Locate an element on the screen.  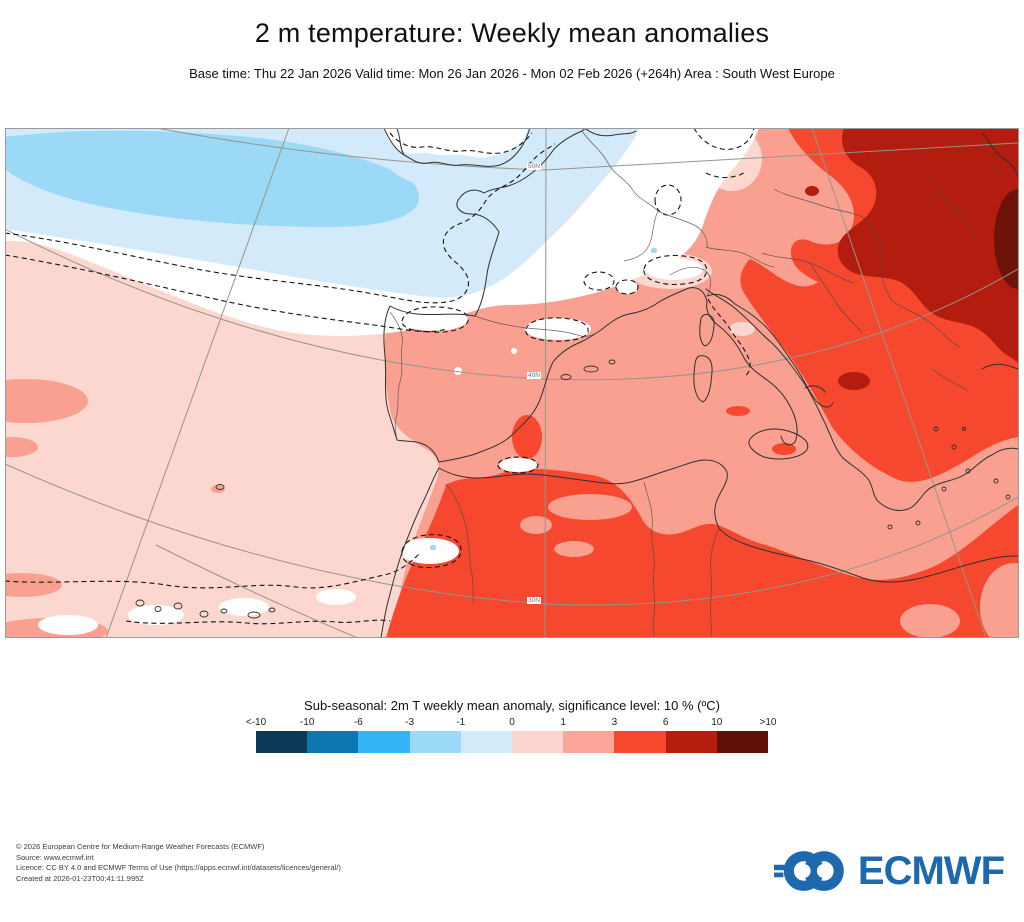
latitude-label-50n: 50N is located at coordinates (534, 166).